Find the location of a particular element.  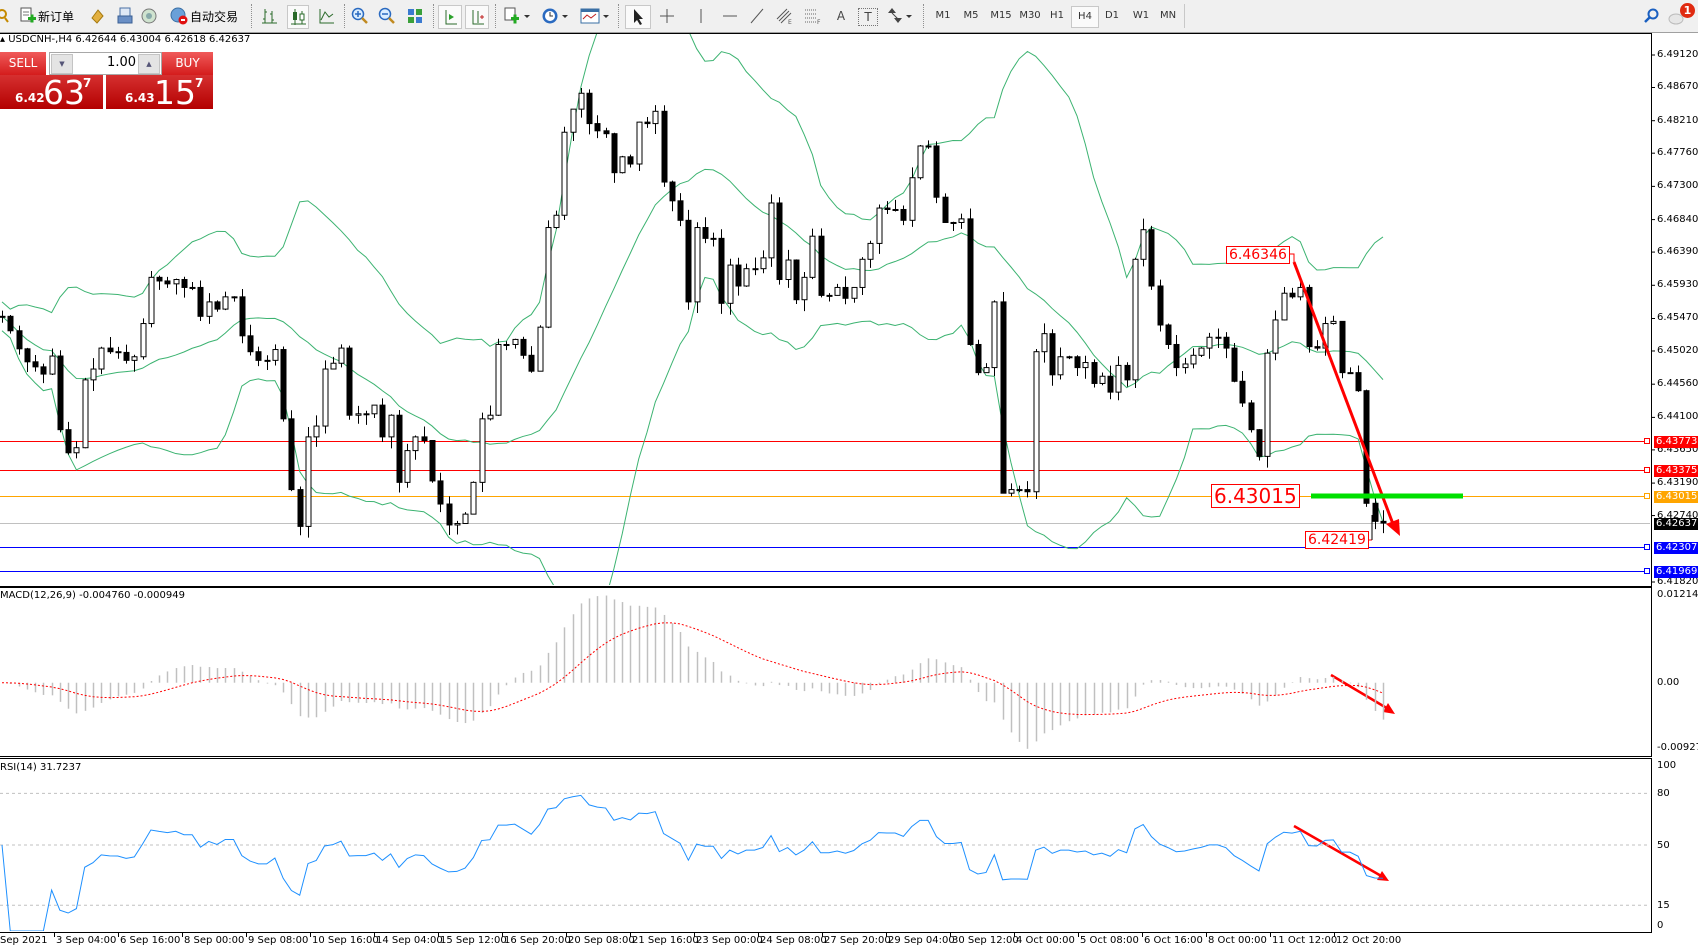

macd-signal-line is located at coordinates (692, 669).